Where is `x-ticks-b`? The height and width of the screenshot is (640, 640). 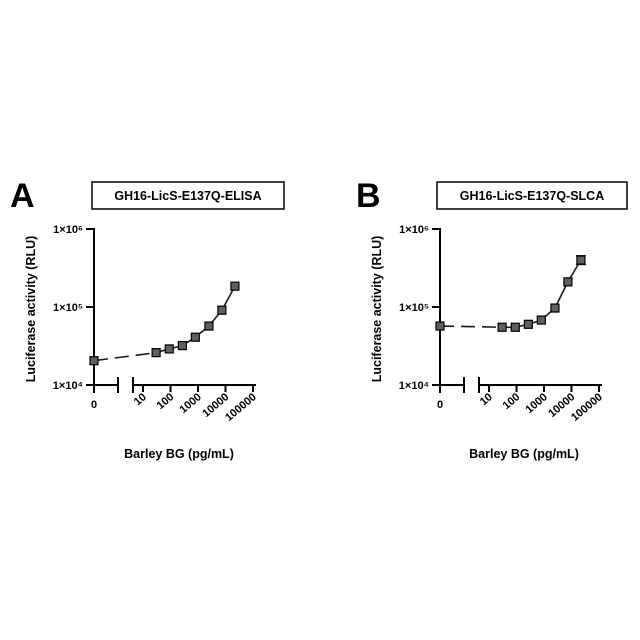 x-ticks-b is located at coordinates (544, 388).